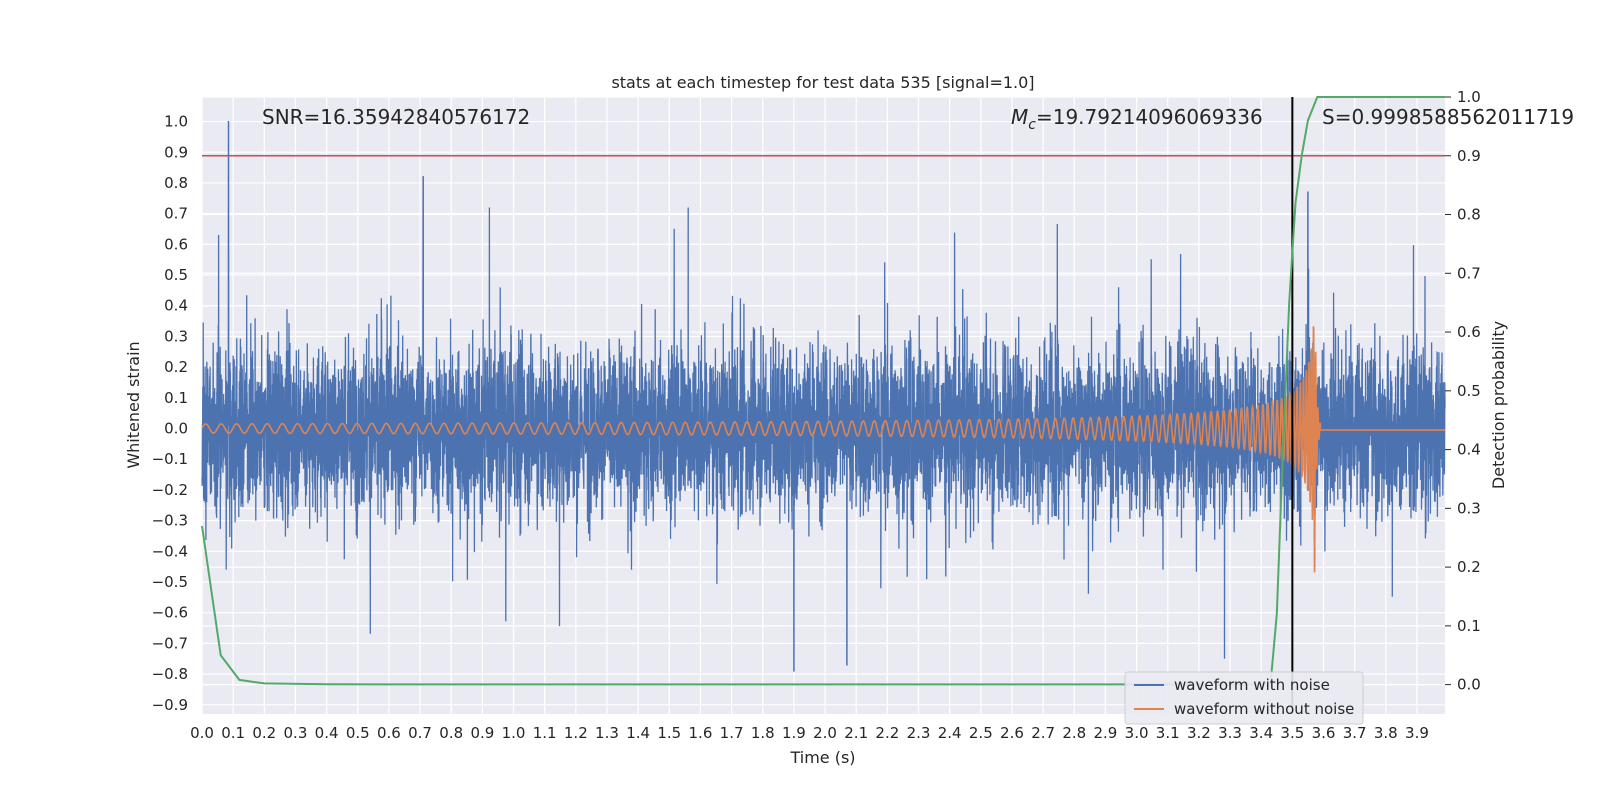  Describe the element at coordinates (1264, 709) in the screenshot. I see `legend-label-clean: waveform without noise` at that location.